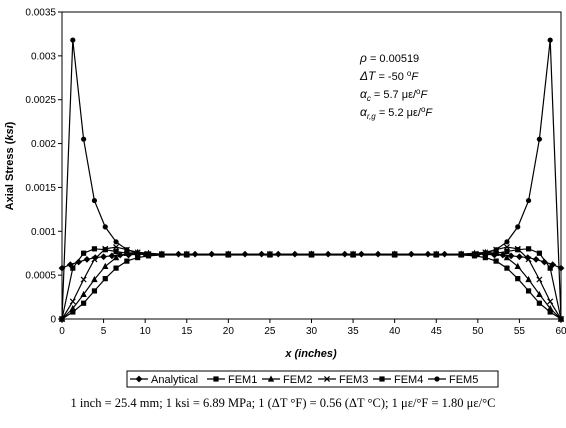 Image resolution: width=566 pixels, height=428 pixels. I want to click on legend-item-fem3: FEM3, so click(343, 380).